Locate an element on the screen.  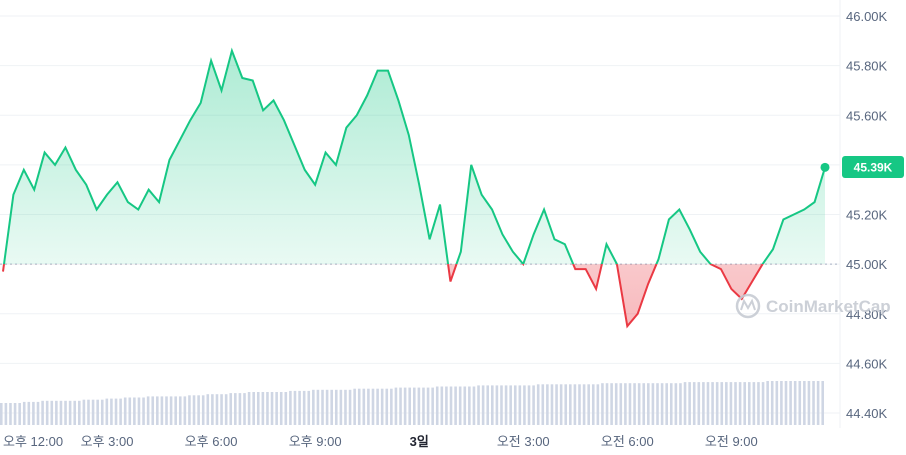
x-tick-label: 오전 6:00 is located at coordinates (627, 441).